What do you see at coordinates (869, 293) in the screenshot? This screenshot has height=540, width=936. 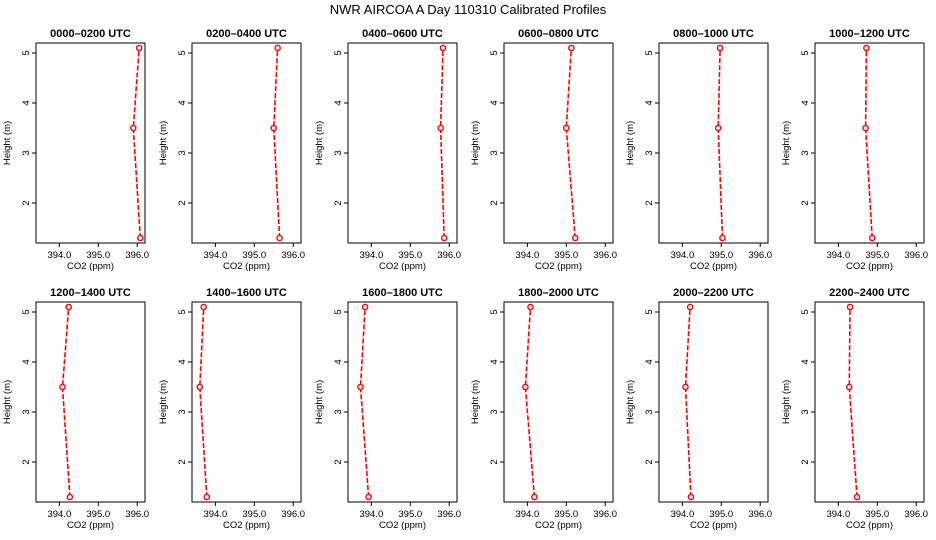 I see `panel-title: 2200–2400 UTC` at bounding box center [869, 293].